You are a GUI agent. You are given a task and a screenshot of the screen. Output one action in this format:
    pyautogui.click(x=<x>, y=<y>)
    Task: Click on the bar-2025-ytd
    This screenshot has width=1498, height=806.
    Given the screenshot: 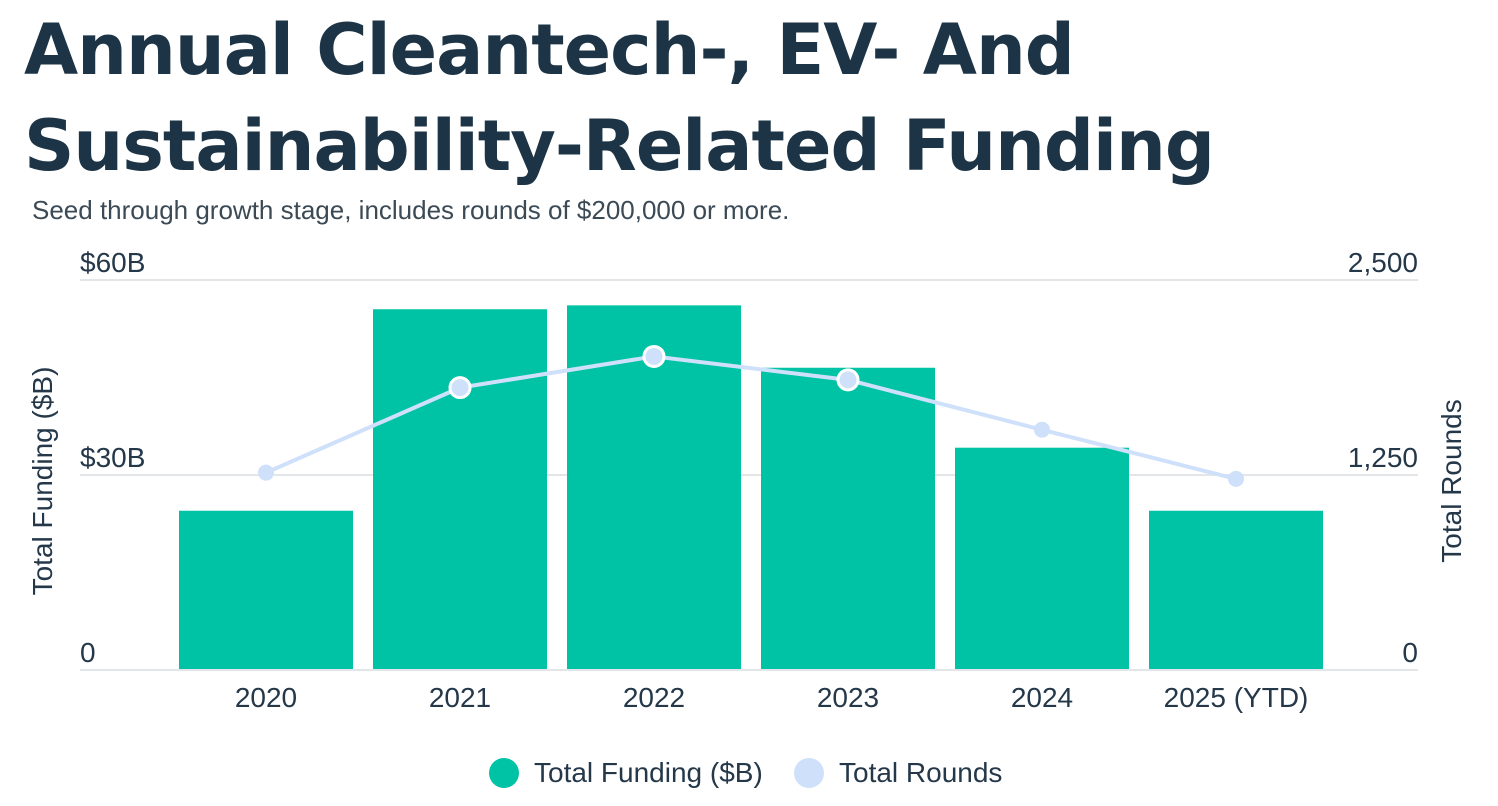 What is the action you would take?
    pyautogui.click(x=1236, y=590)
    